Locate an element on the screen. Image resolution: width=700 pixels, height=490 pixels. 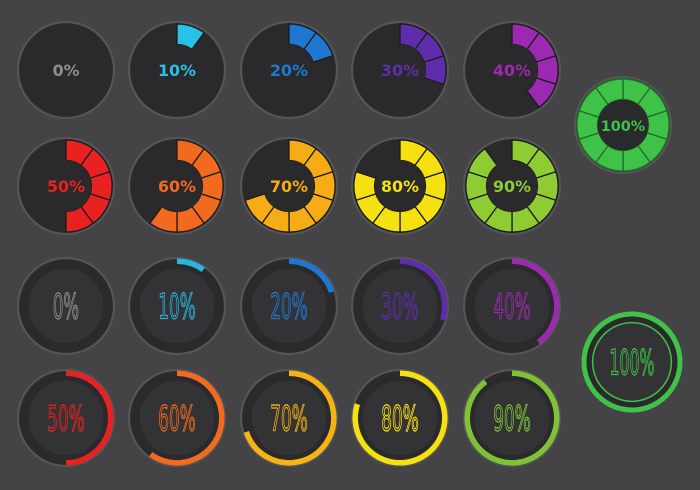
segmented-gauge: 30% is located at coordinates (400, 70).